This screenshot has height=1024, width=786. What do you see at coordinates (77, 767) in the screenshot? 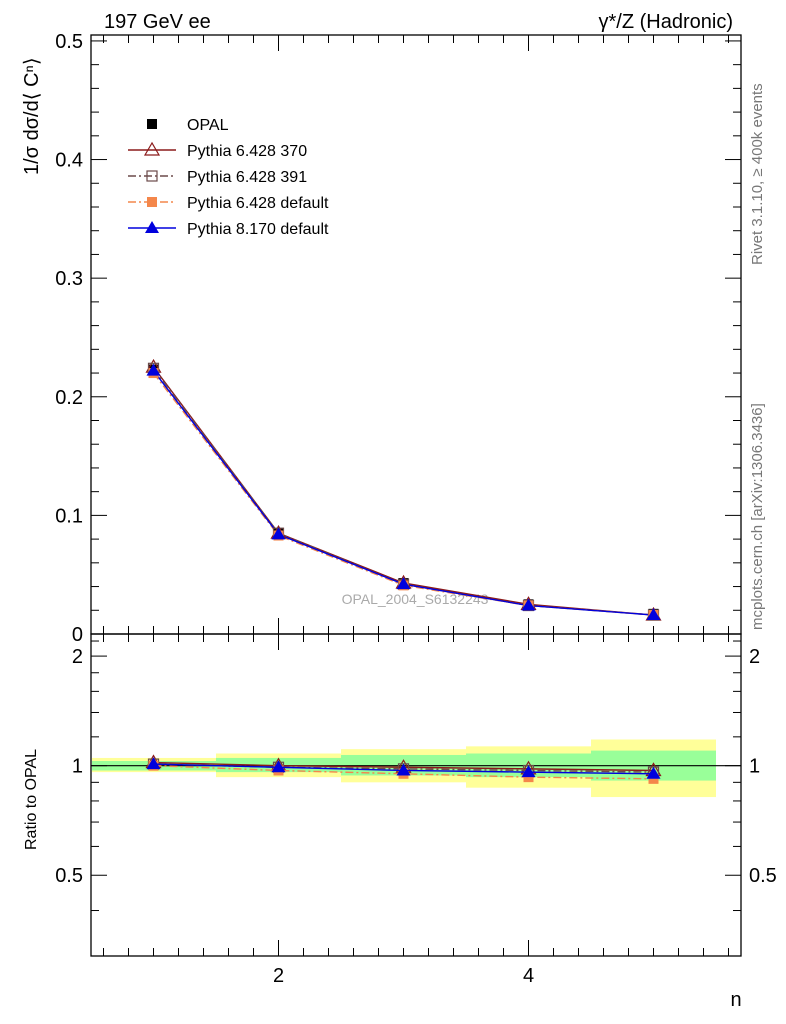
I see `ratio-y-tick-label: 1` at bounding box center [77, 767].